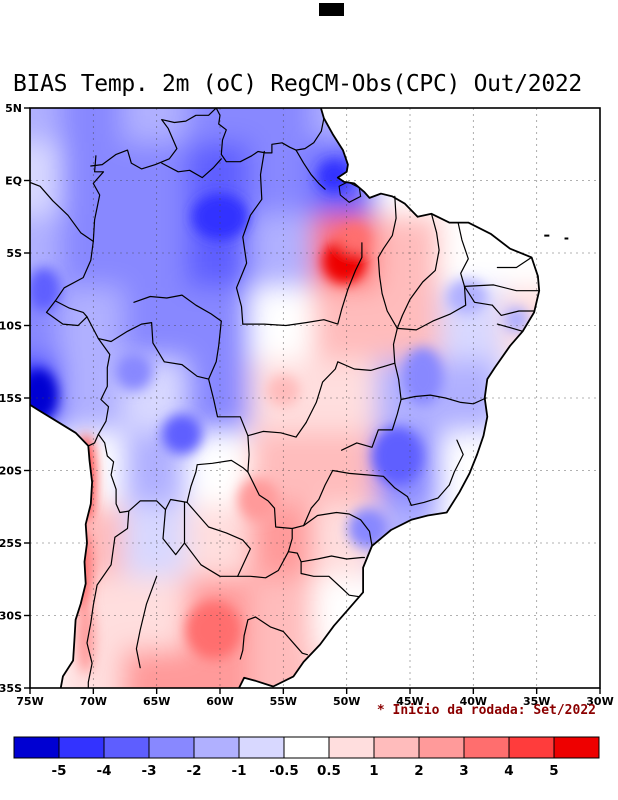 The height and width of the screenshot is (800, 618). What do you see at coordinates (346, 701) in the screenshot?
I see `x-tick-label: 50W` at bounding box center [346, 701].